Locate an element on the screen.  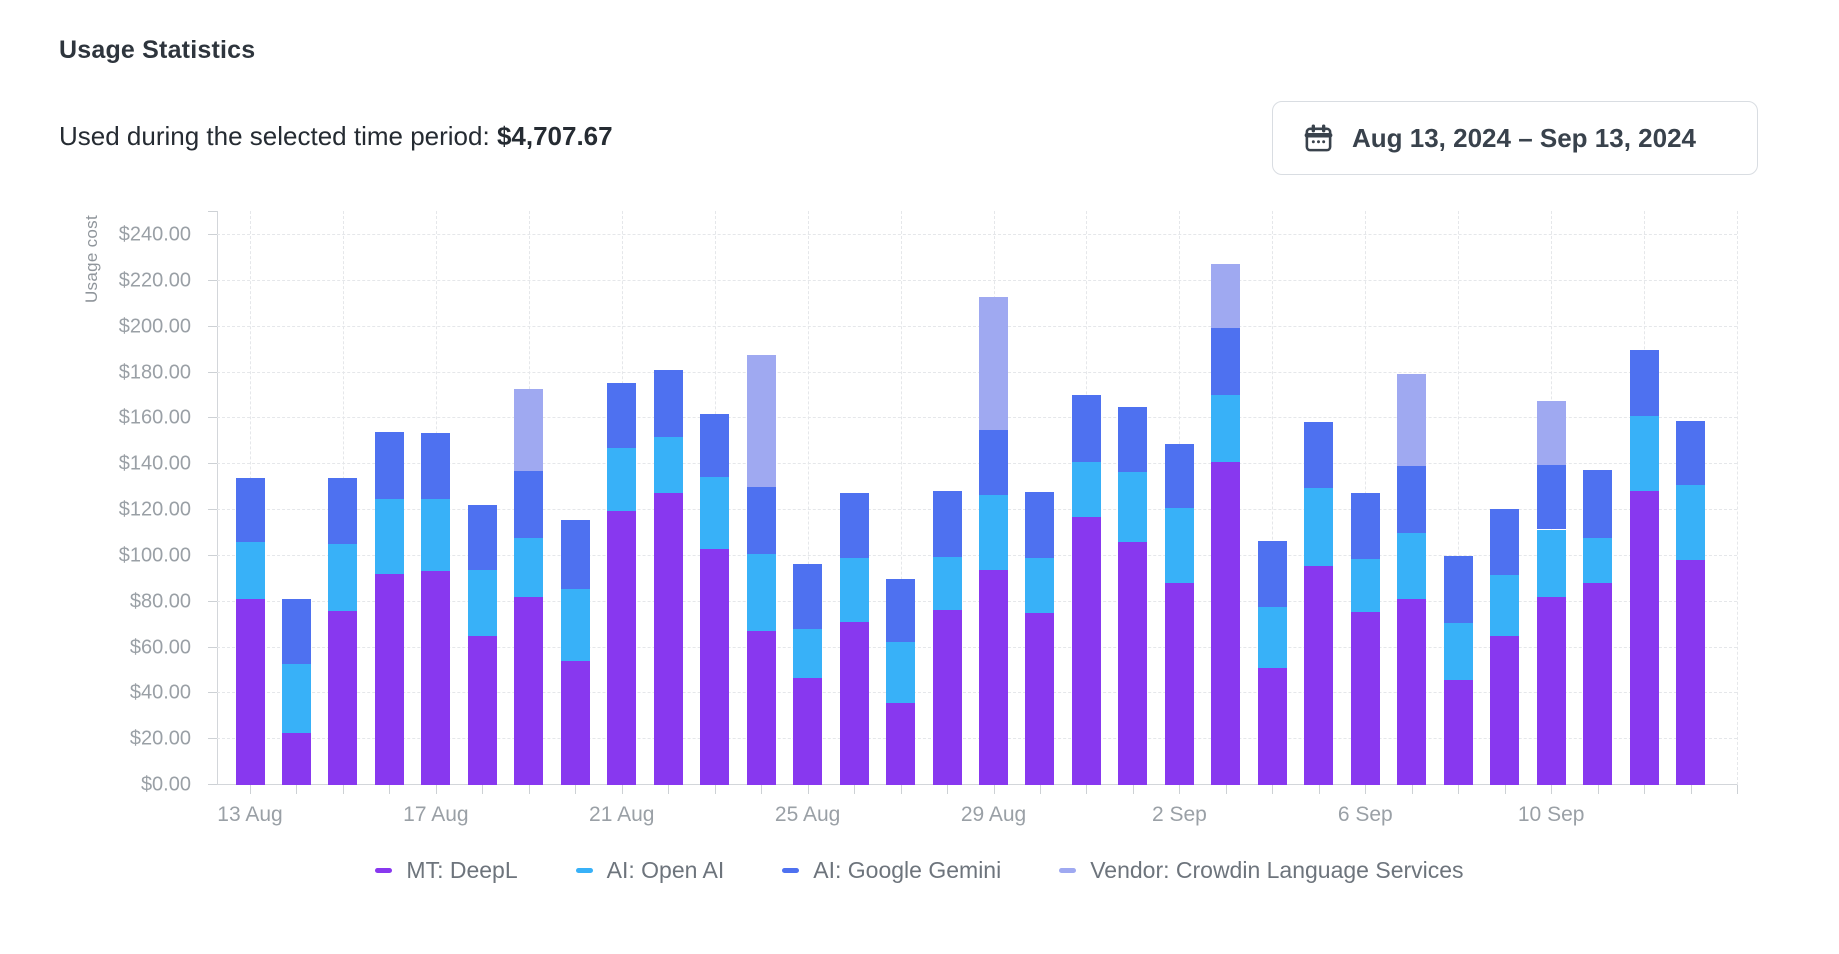
legend-item: AI: Google Gemini is located at coordinates (891, 870).